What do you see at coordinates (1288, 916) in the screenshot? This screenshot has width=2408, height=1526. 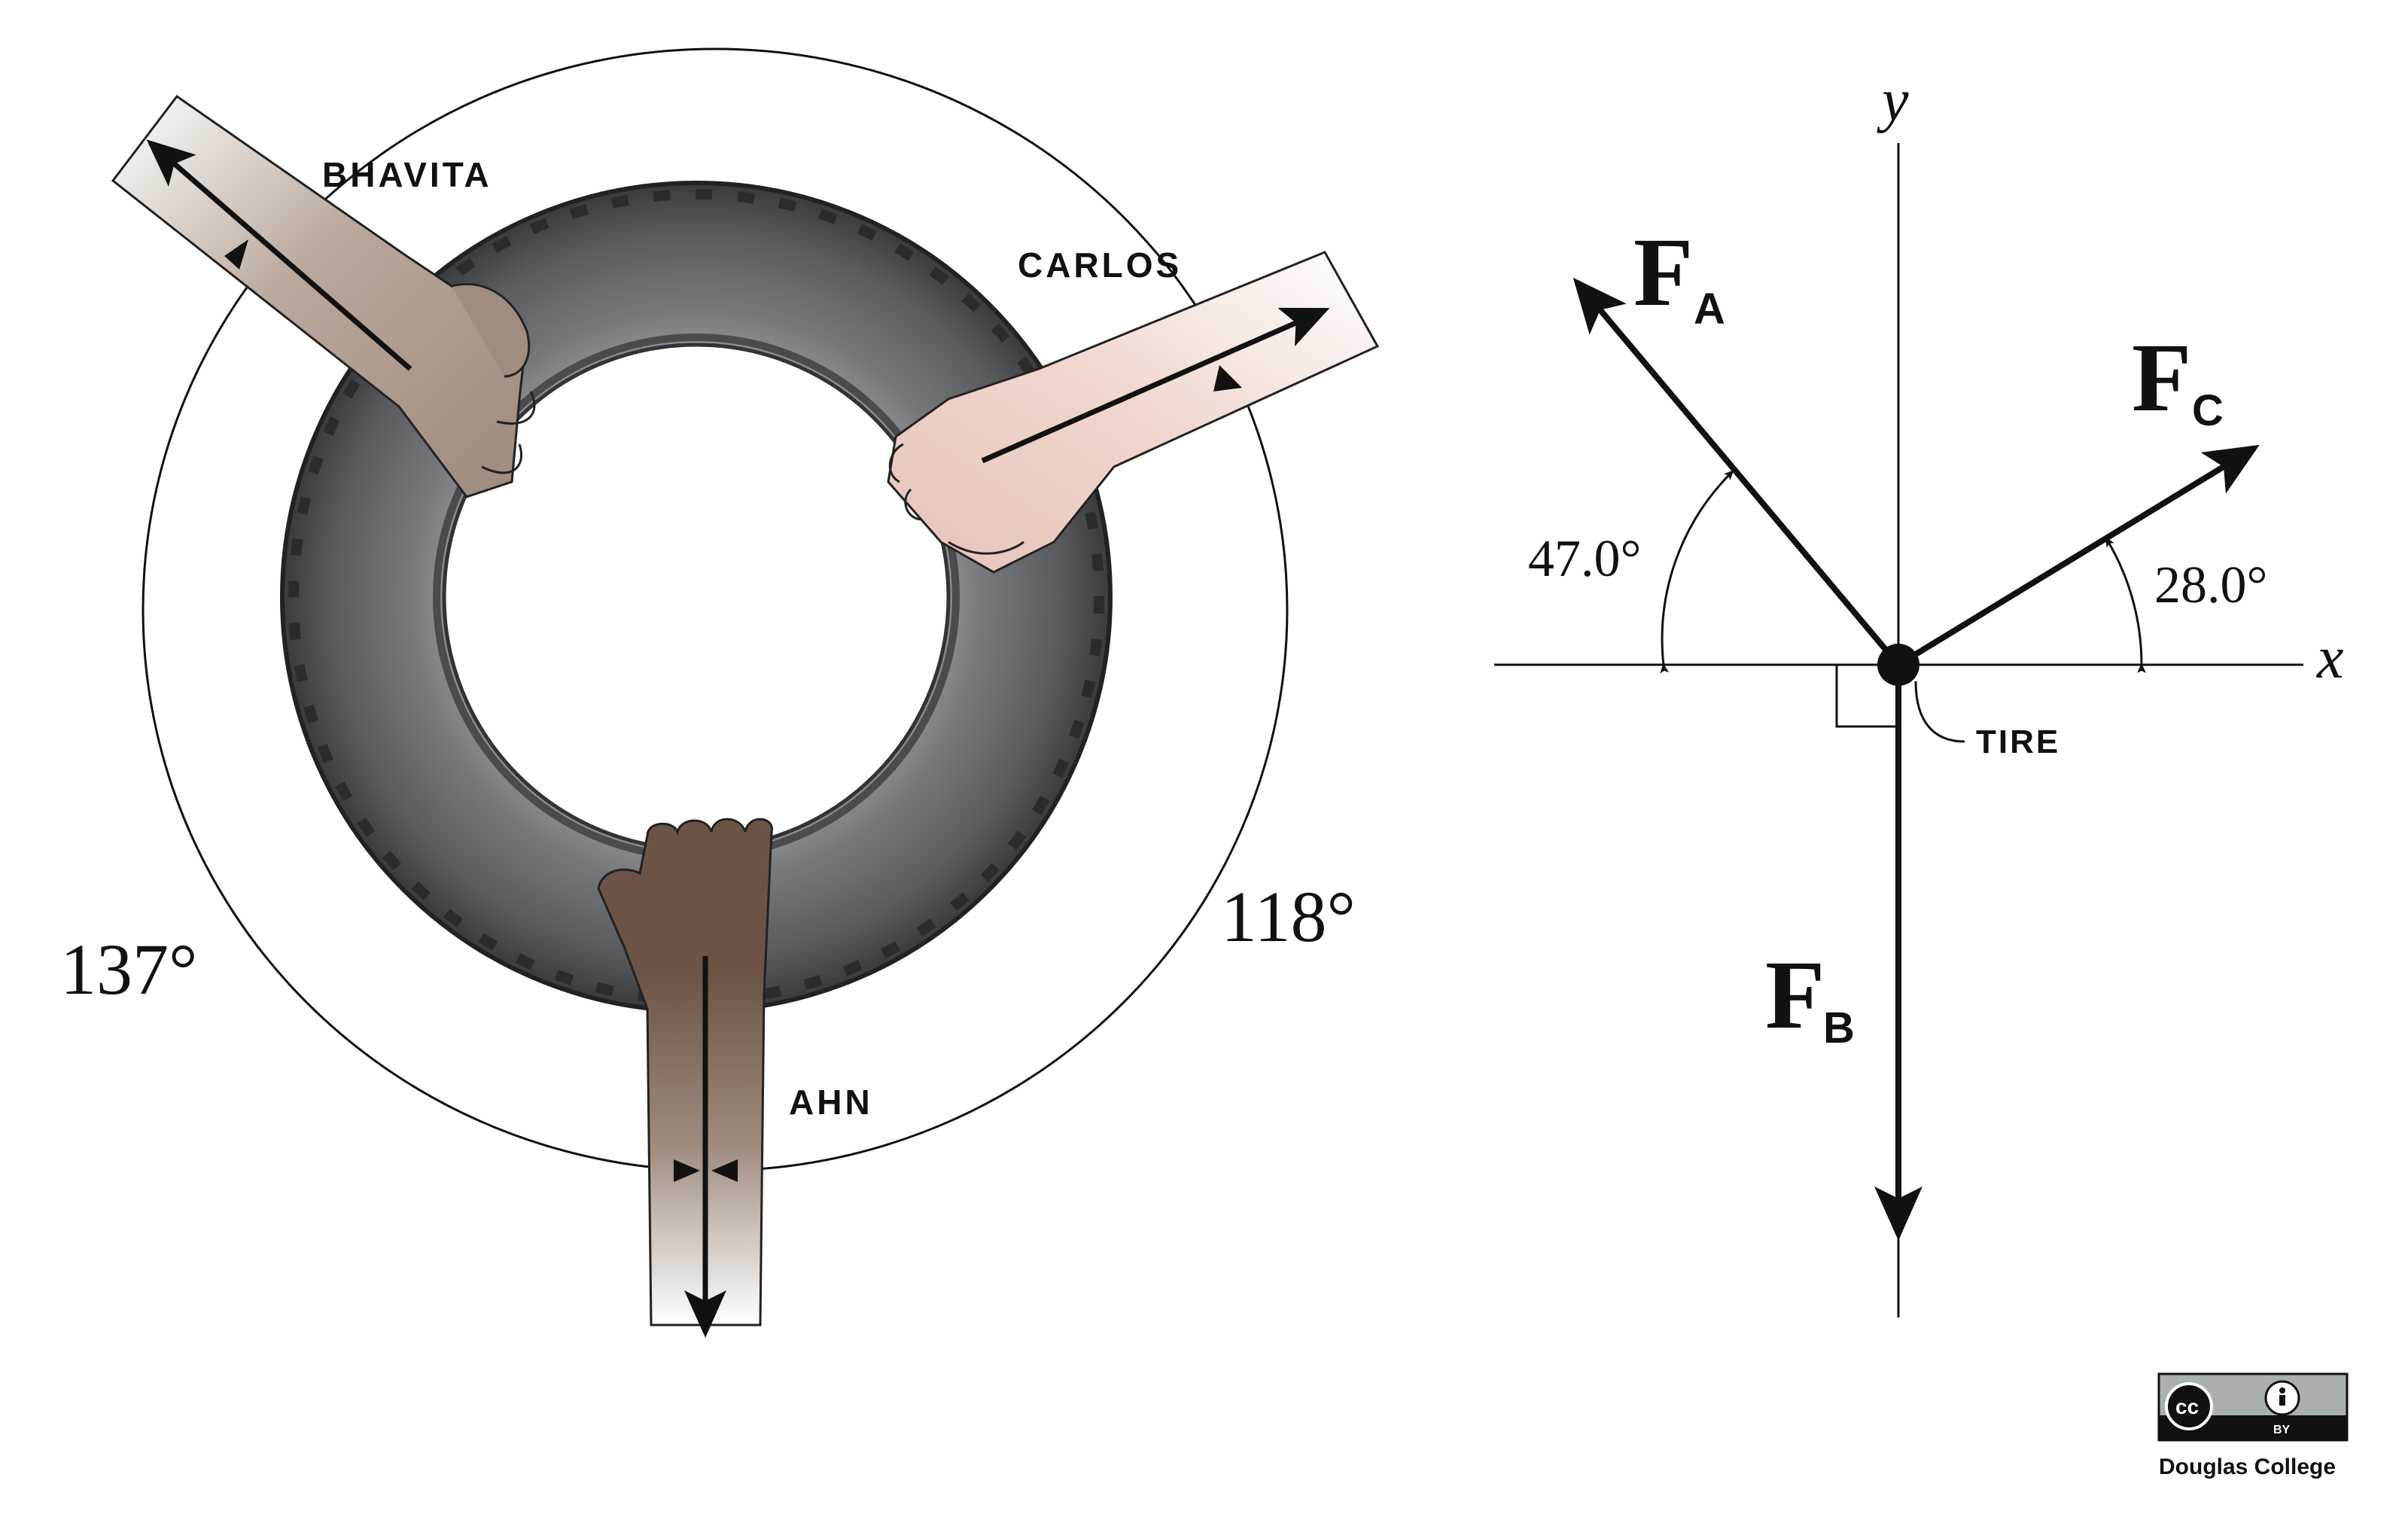 I see `angle-label-right: 118°` at bounding box center [1288, 916].